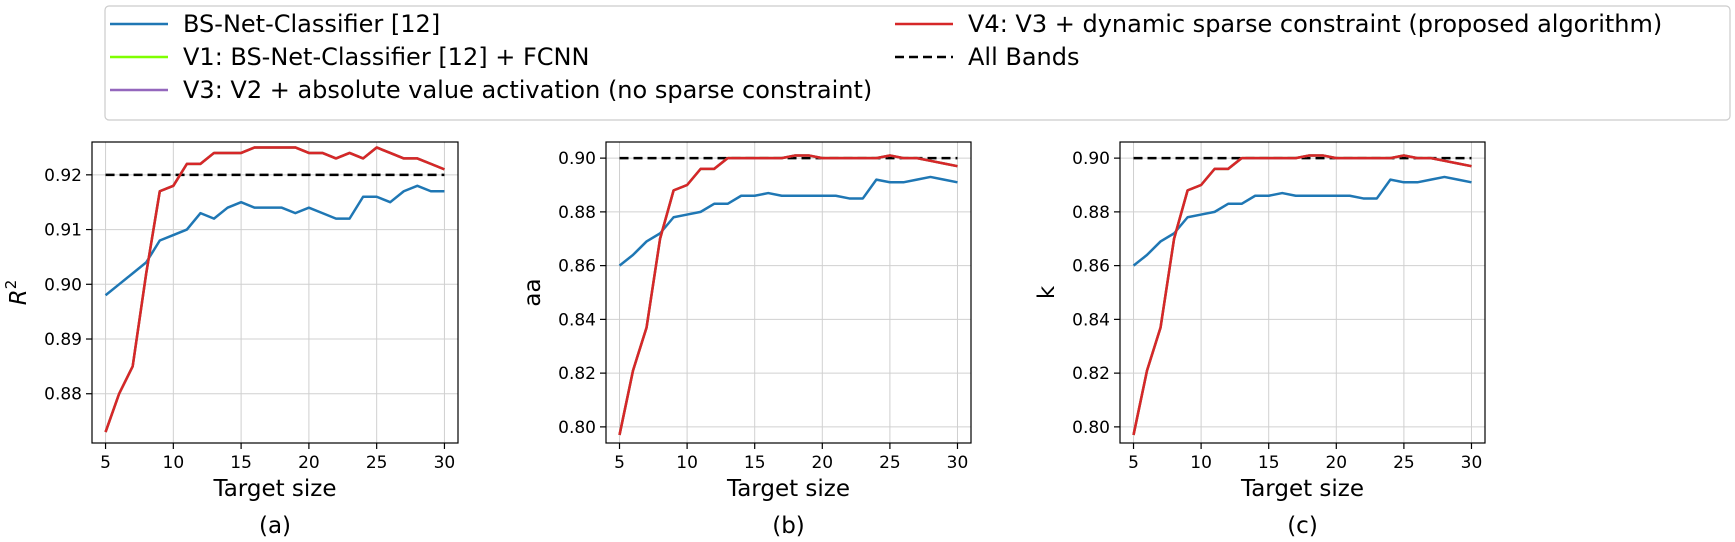 Image resolution: width=1735 pixels, height=542 pixels. Describe the element at coordinates (19, 297) in the screenshot. I see `y-axis-label-base: R` at that location.